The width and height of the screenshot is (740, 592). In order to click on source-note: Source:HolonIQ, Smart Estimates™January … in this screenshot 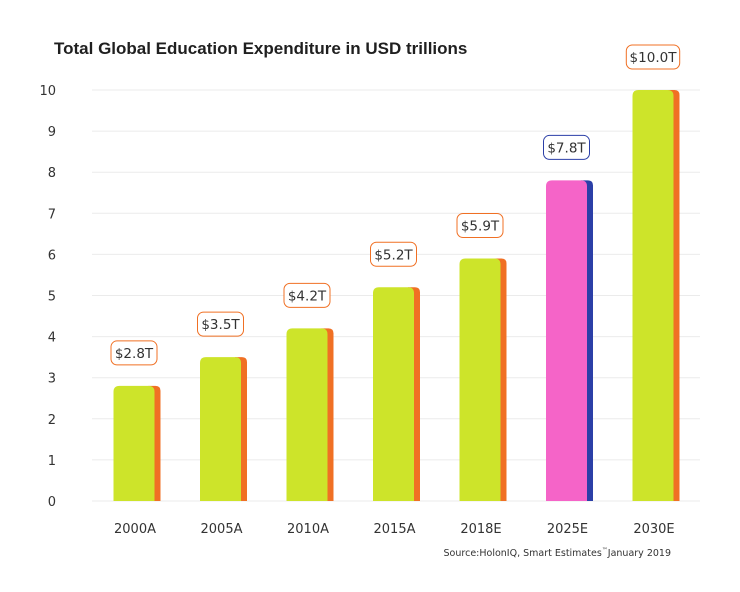, I will do `click(557, 553)`.